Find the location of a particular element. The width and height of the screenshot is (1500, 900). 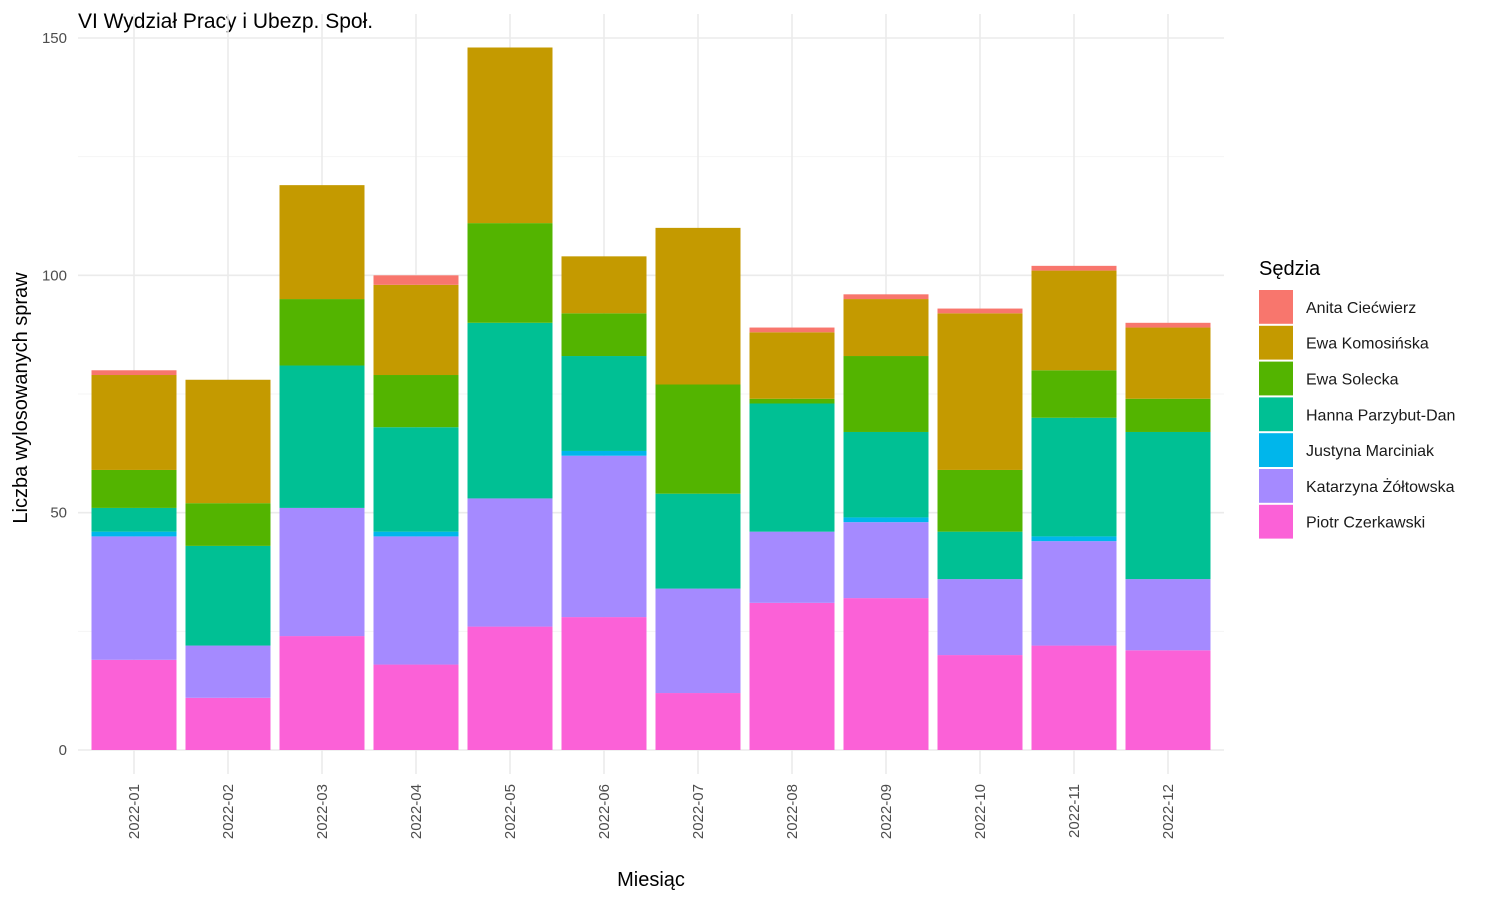

x-axis-title: Miesiąc is located at coordinates (651, 880).